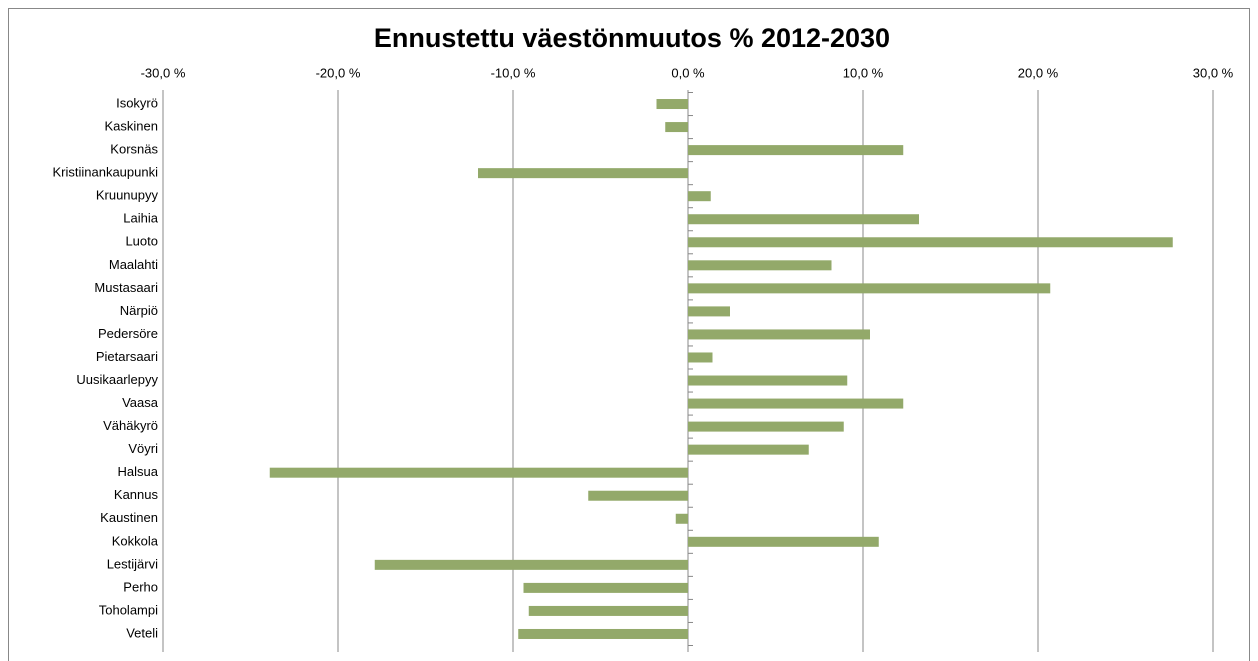  Describe the element at coordinates (128, 609) in the screenshot. I see `y-tick-label: Toholampi` at that location.